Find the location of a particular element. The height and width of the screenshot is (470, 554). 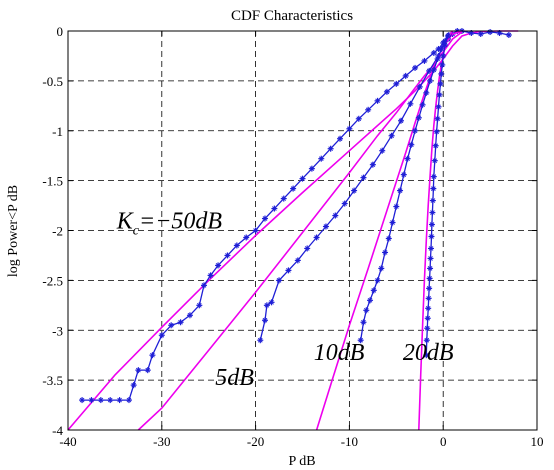

y-tick-label: -4 is located at coordinates (57, 430).